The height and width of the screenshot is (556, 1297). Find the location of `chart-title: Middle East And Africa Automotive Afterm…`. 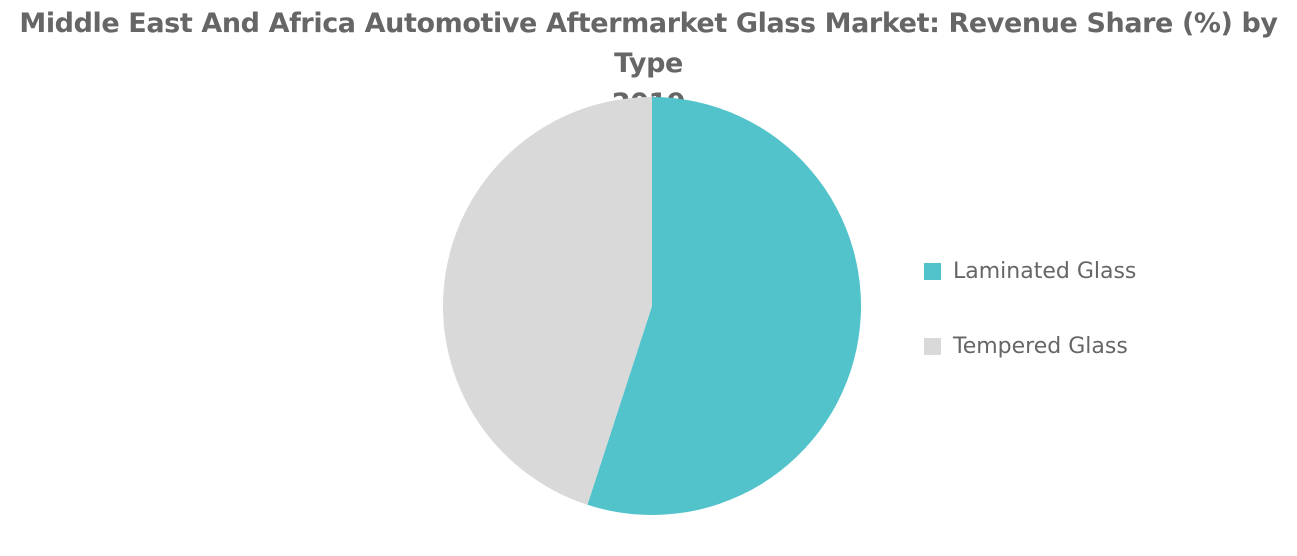

chart-title: Middle East And Africa Automotive Afterm… is located at coordinates (648, 43).